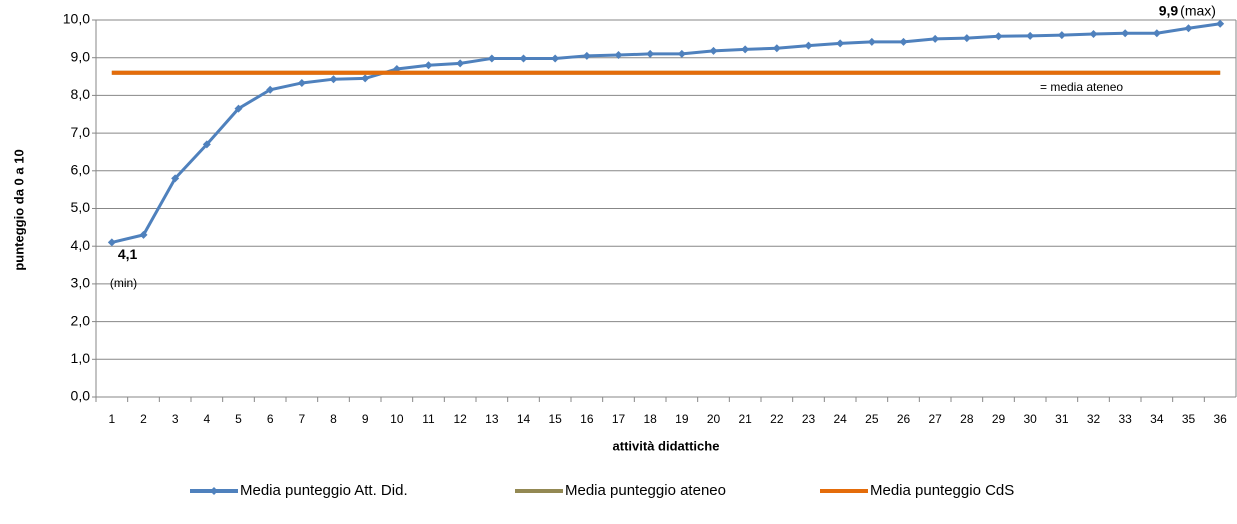  Describe the element at coordinates (214, 491) in the screenshot. I see `legend-marker` at that location.